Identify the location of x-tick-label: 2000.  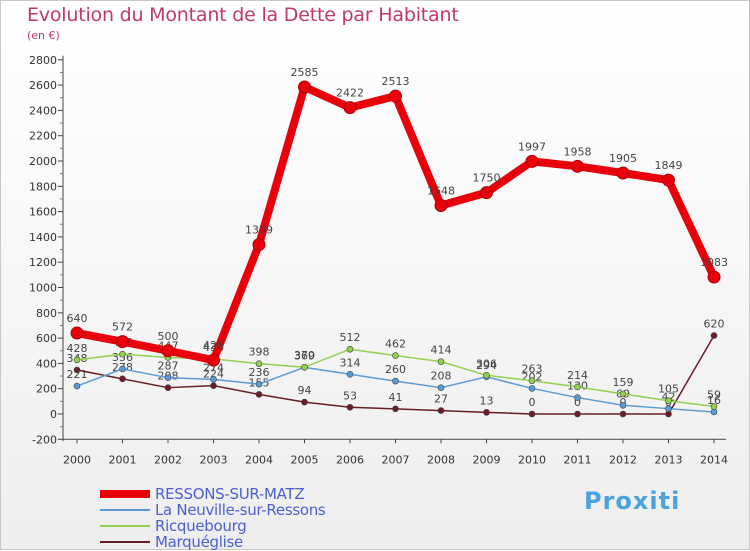
(77, 459).